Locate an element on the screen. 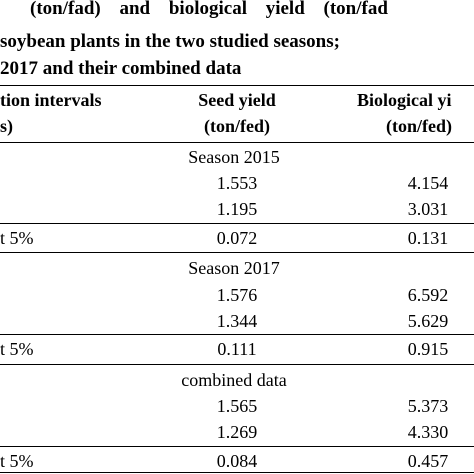 The image size is (474, 474). table-cell-seed: 1.195 is located at coordinates (237, 209).